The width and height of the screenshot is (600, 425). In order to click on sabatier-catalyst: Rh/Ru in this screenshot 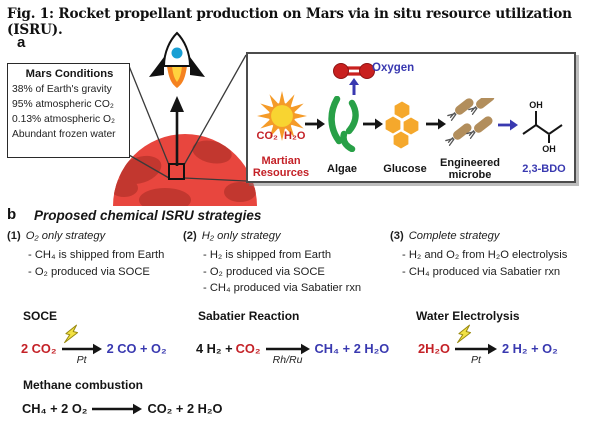, I will do `click(287, 359)`.